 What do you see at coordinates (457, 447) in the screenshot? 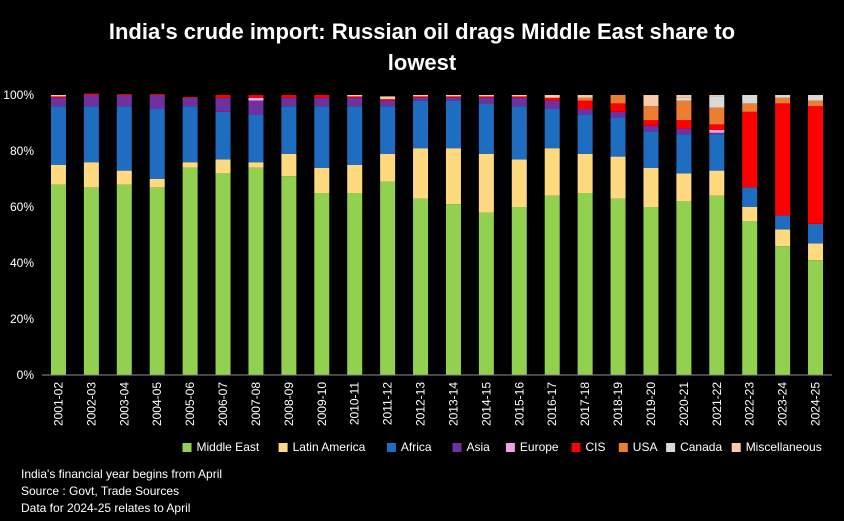
I see `legend-swatch-asia` at bounding box center [457, 447].